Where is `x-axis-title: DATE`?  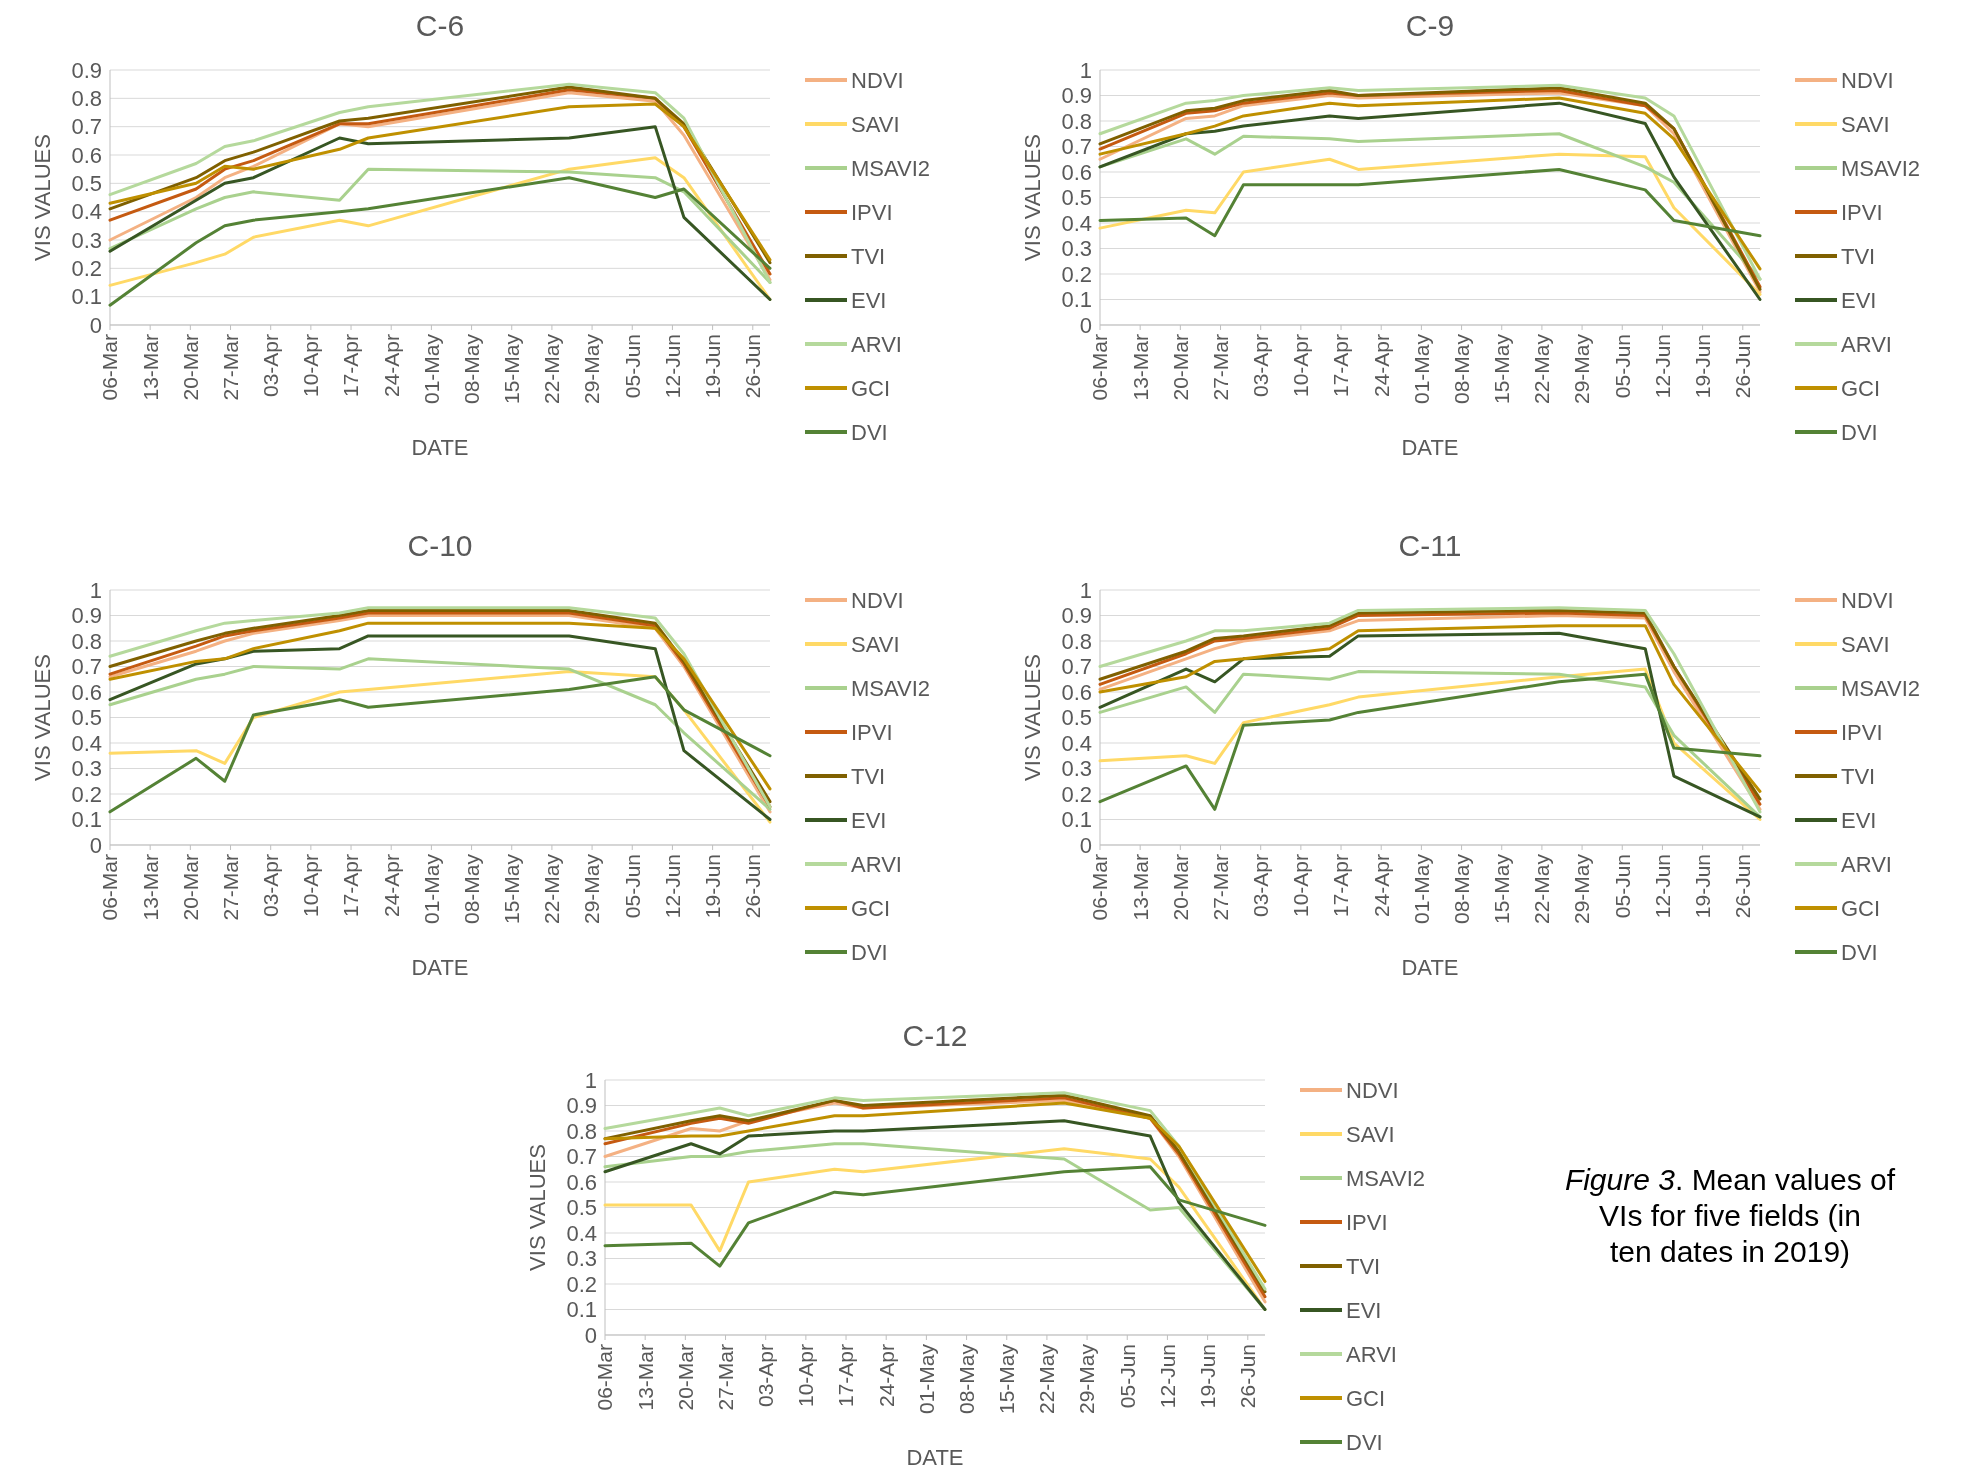
x-axis-title: DATE is located at coordinates (935, 1457).